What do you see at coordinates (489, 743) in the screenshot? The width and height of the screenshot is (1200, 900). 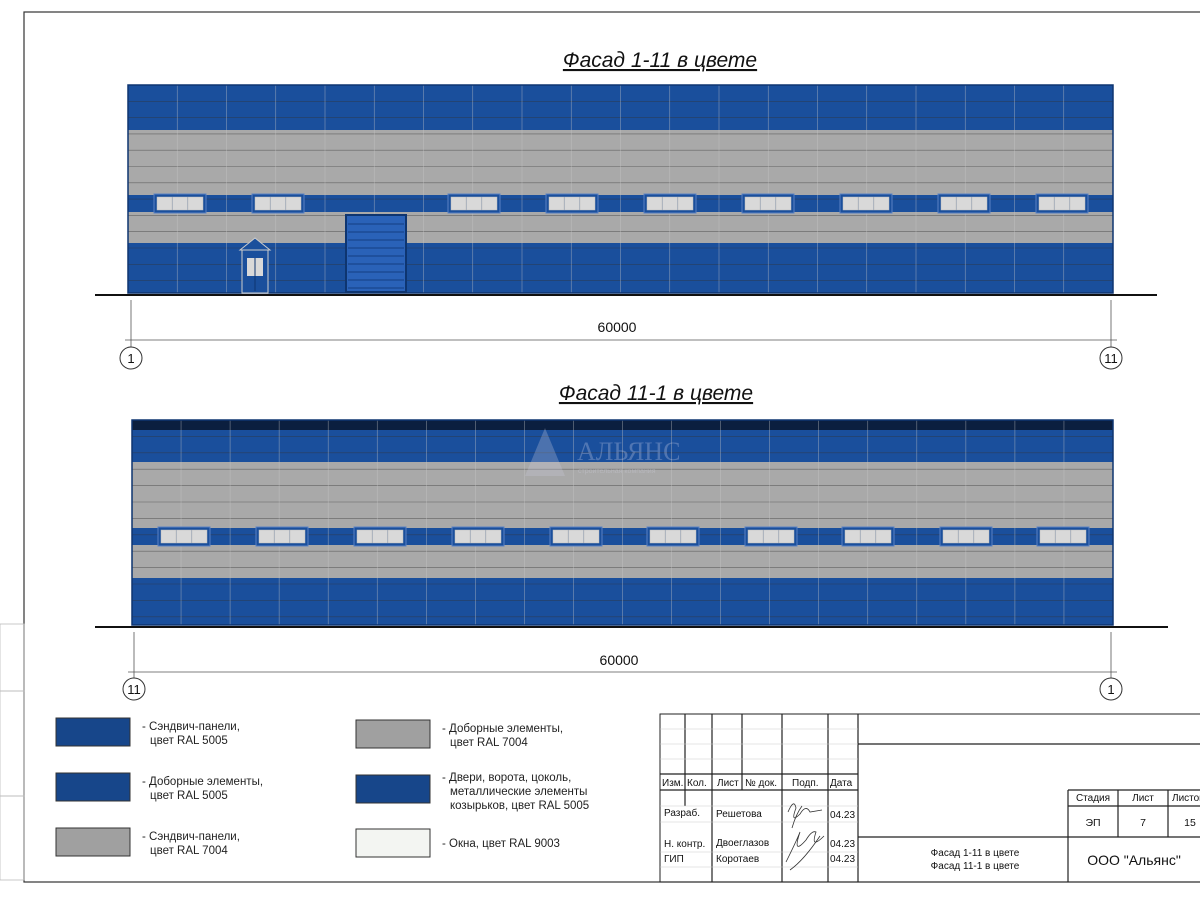 I see `legend-text: цвет RAL 7004` at bounding box center [489, 743].